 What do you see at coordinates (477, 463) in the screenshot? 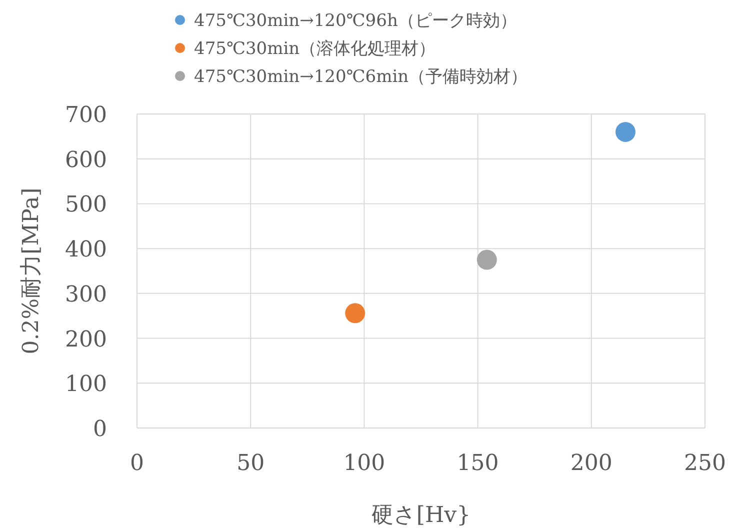
I see `x-tick-label: 150` at bounding box center [477, 463].